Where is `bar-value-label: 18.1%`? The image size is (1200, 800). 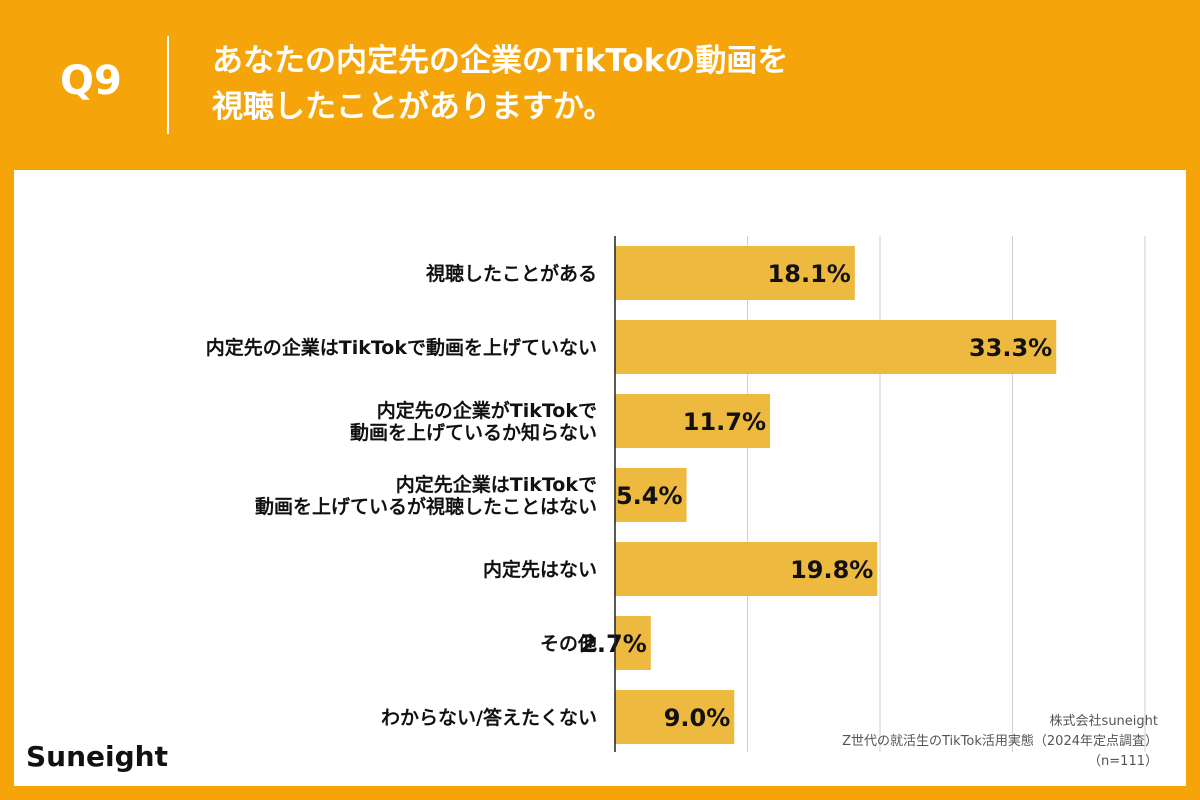 bar-value-label: 18.1% is located at coordinates (809, 274).